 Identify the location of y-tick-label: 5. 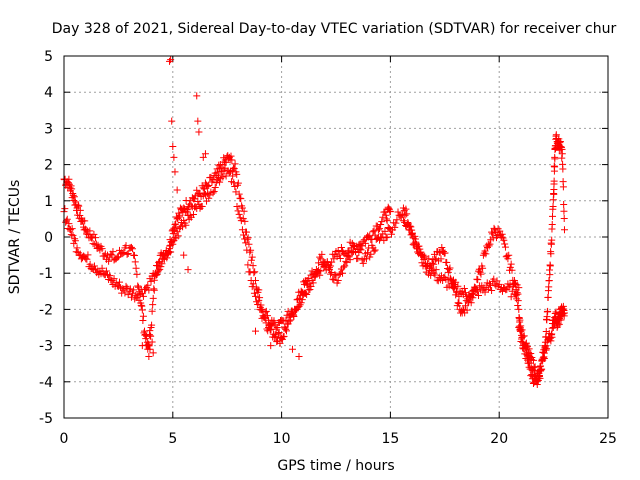
(48, 57).